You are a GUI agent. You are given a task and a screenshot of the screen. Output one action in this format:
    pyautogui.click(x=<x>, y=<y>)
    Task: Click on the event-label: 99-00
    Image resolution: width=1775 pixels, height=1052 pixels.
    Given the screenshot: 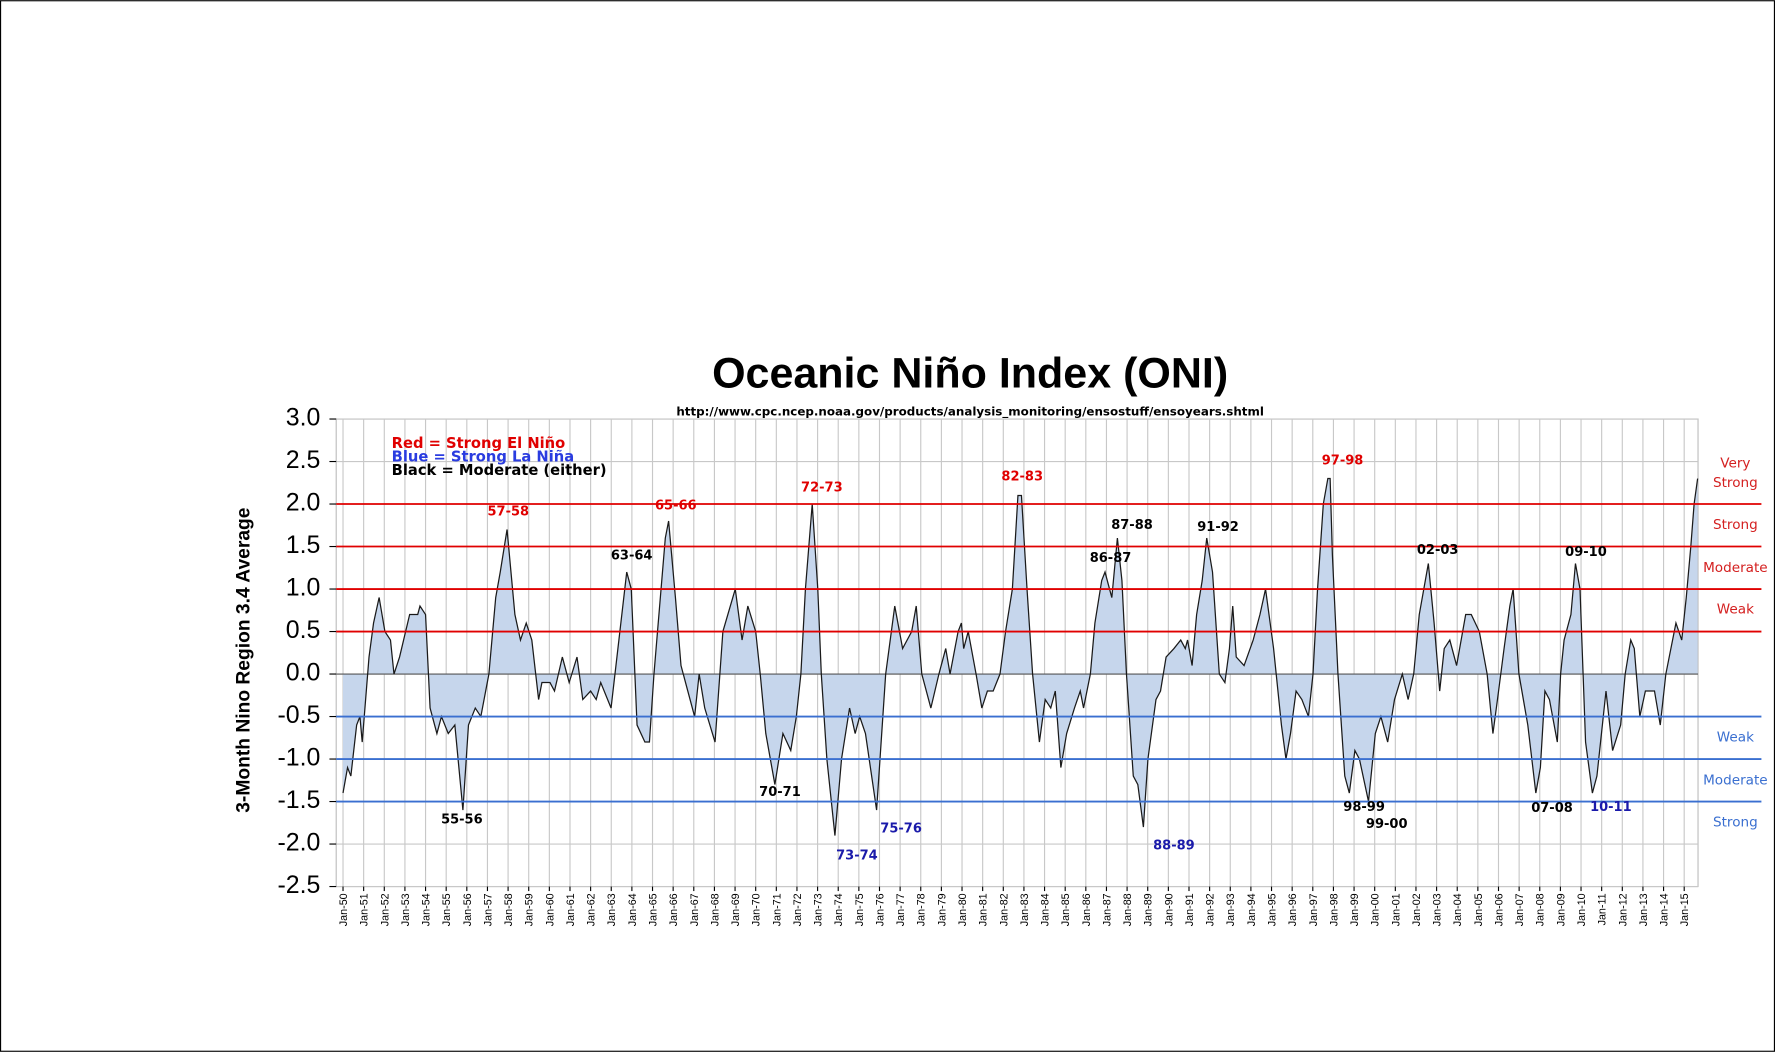 What is the action you would take?
    pyautogui.click(x=1387, y=824)
    